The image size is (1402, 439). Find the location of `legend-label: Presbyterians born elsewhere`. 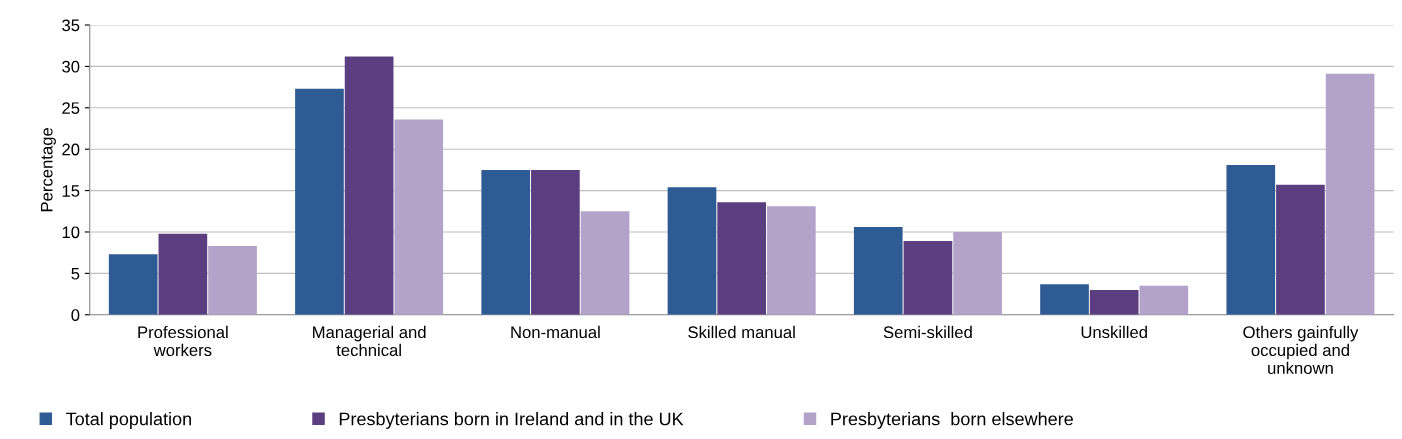

legend-label: Presbyterians born elsewhere is located at coordinates (952, 420).